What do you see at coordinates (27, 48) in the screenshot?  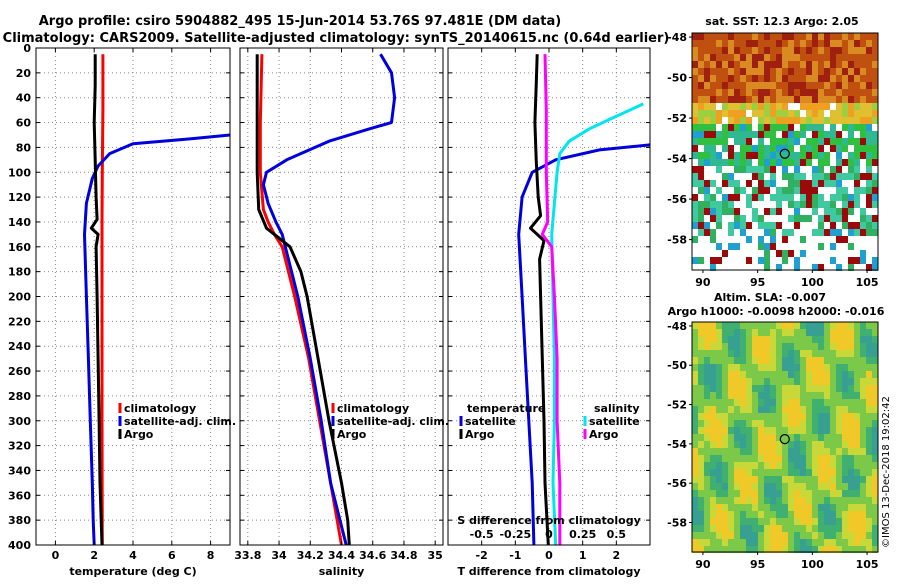 I see `y-tick-label: 0` at bounding box center [27, 48].